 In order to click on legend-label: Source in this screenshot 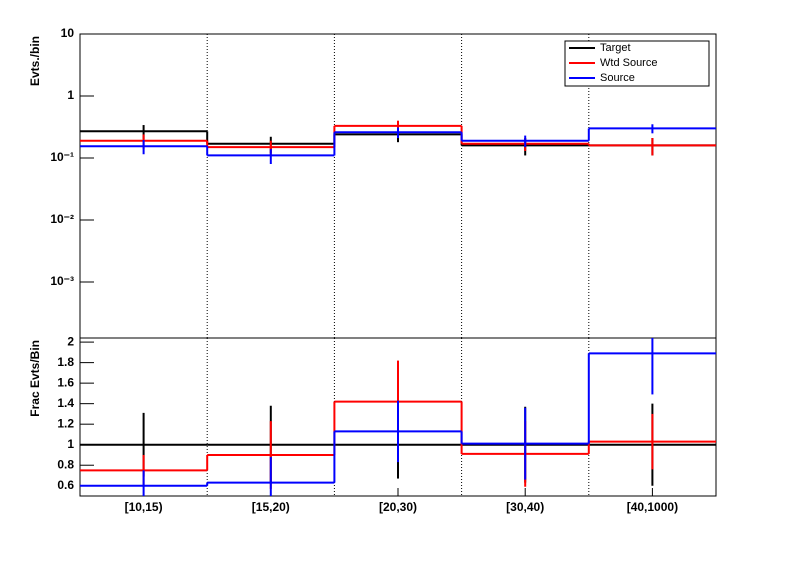, I will do `click(617, 78)`.